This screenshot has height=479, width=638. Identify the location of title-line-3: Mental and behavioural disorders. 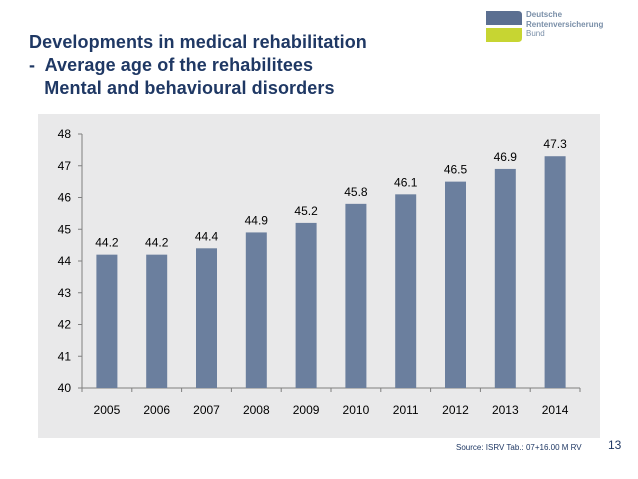
(182, 88).